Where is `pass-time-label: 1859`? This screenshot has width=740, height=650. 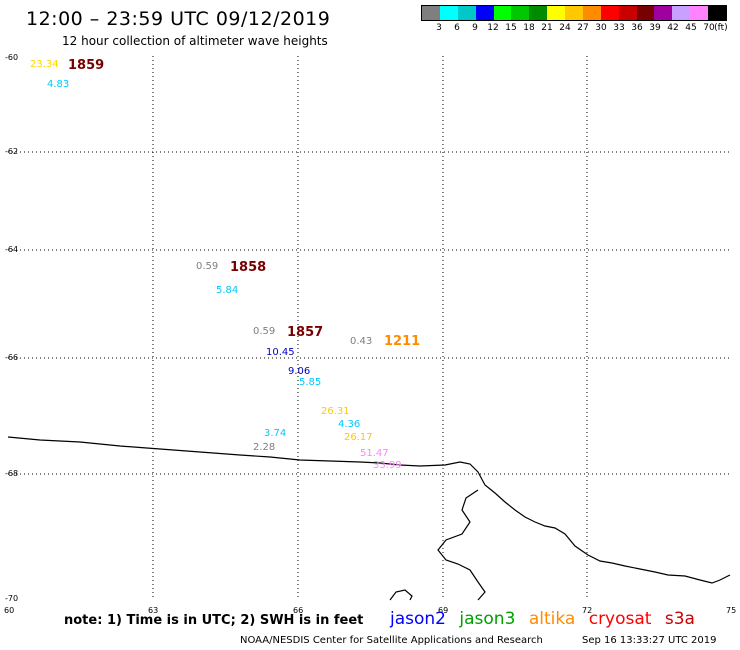 pass-time-label: 1859 is located at coordinates (86, 65).